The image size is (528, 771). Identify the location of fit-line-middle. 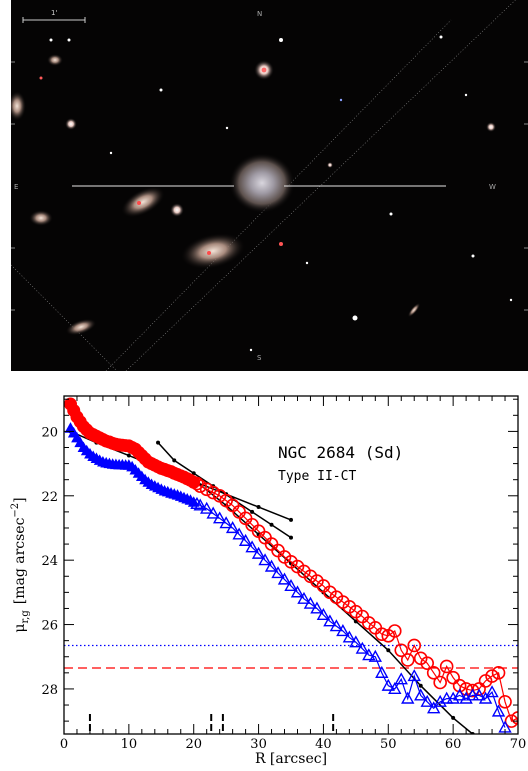
(224, 490).